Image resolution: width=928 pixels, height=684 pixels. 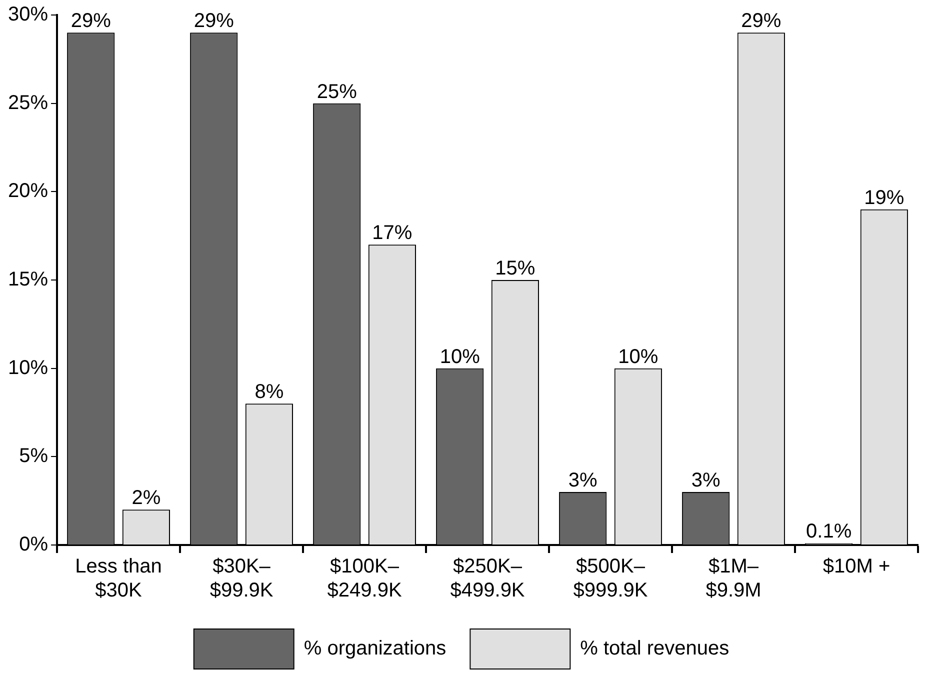 What do you see at coordinates (28, 103) in the screenshot?
I see `y-tick-label: 25%` at bounding box center [28, 103].